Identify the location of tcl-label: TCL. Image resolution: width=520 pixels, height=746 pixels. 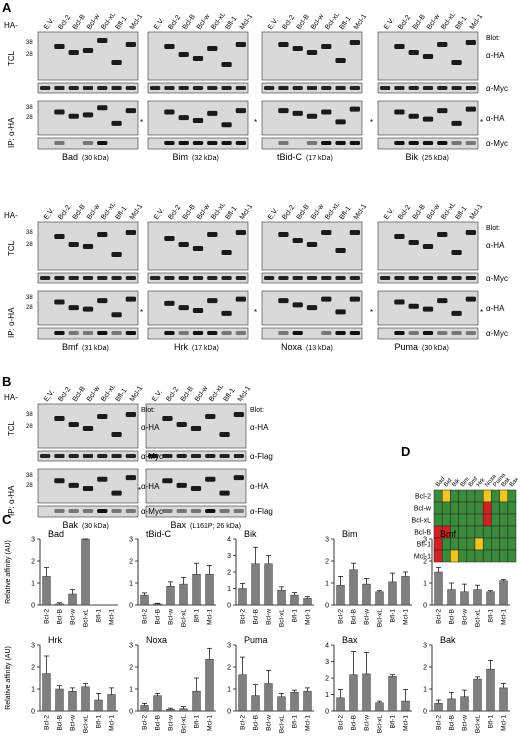
(11, 248).